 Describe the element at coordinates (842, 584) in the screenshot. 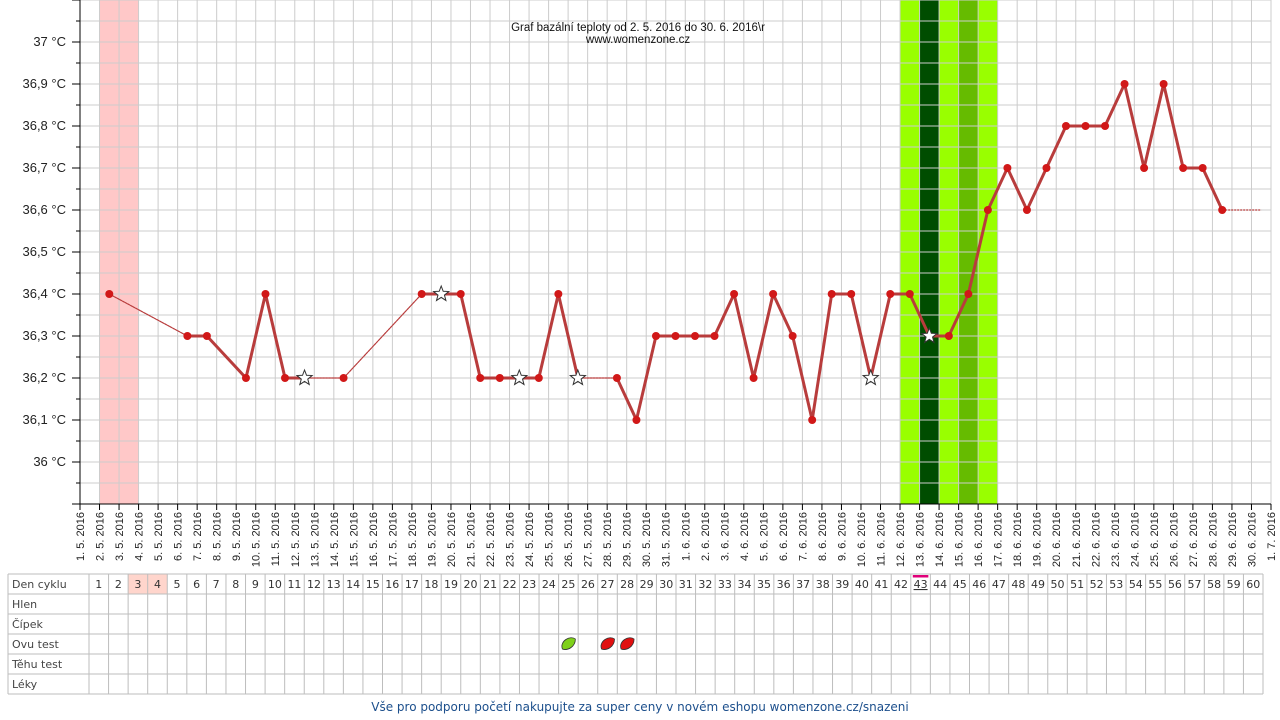

I see `cycle-day-number: 39` at that location.